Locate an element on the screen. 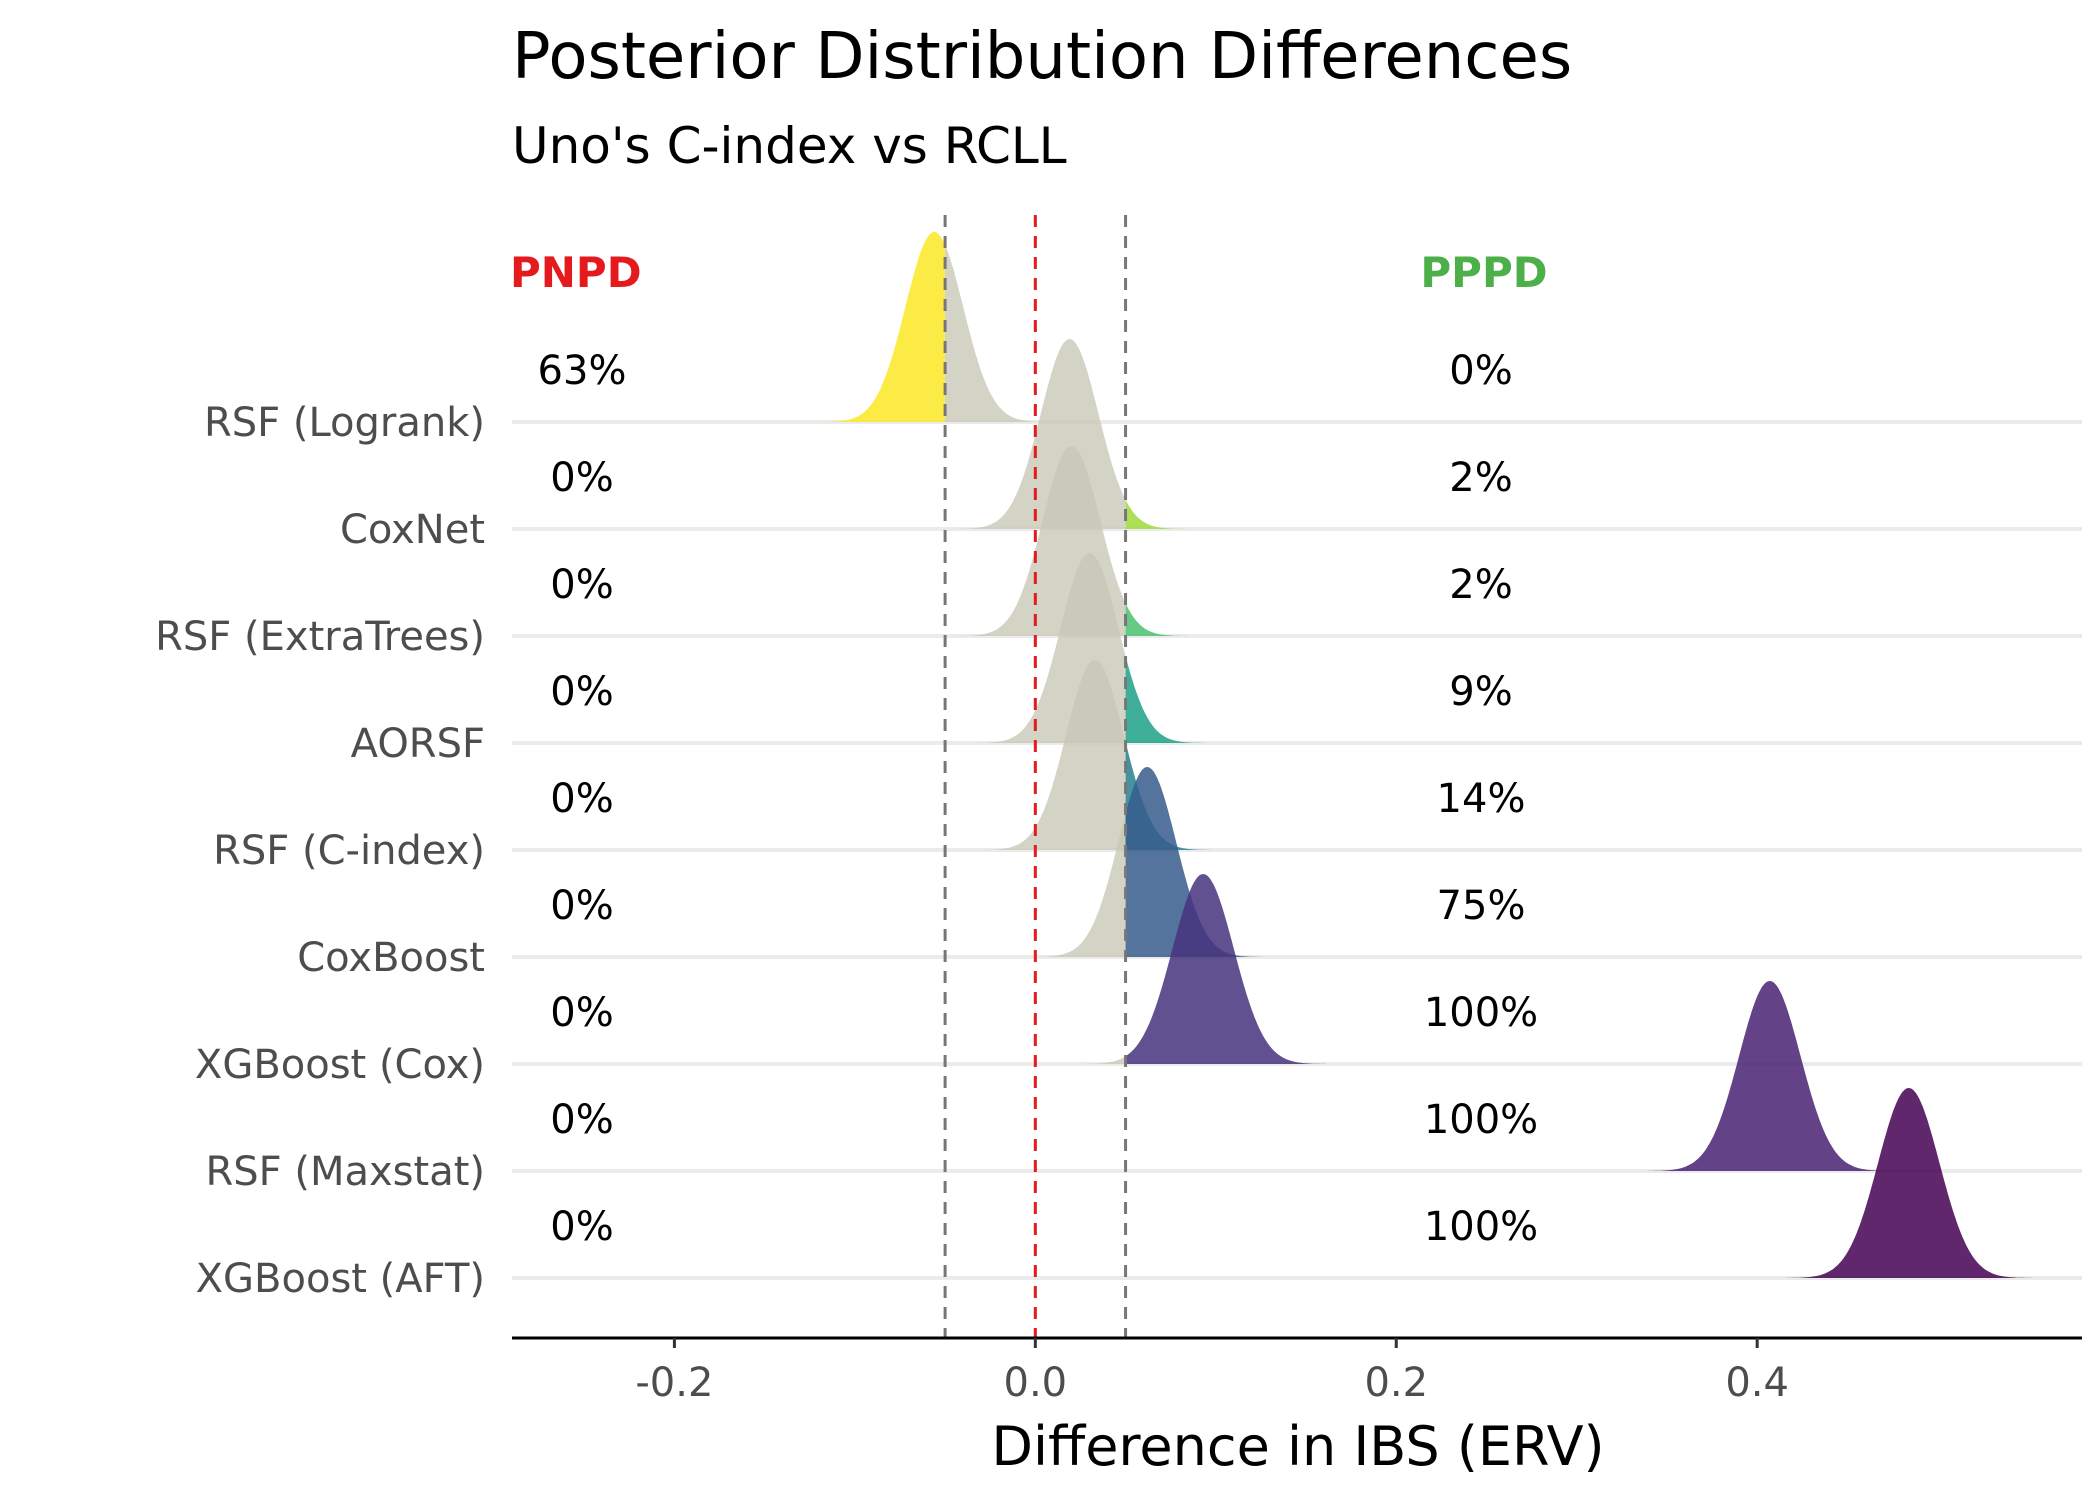  y-label: XGBoost (AFT) is located at coordinates (340, 1279).